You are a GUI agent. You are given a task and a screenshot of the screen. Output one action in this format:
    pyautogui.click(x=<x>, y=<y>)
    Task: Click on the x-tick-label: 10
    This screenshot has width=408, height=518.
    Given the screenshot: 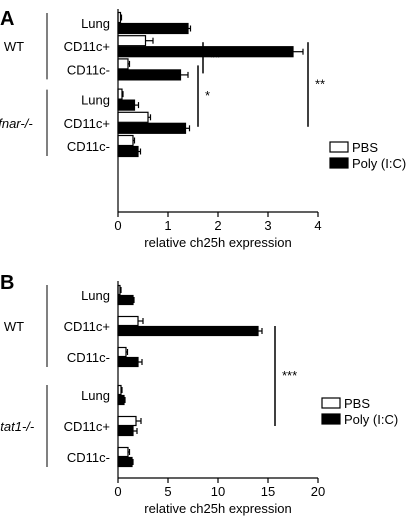 What is the action you would take?
    pyautogui.click(x=218, y=491)
    